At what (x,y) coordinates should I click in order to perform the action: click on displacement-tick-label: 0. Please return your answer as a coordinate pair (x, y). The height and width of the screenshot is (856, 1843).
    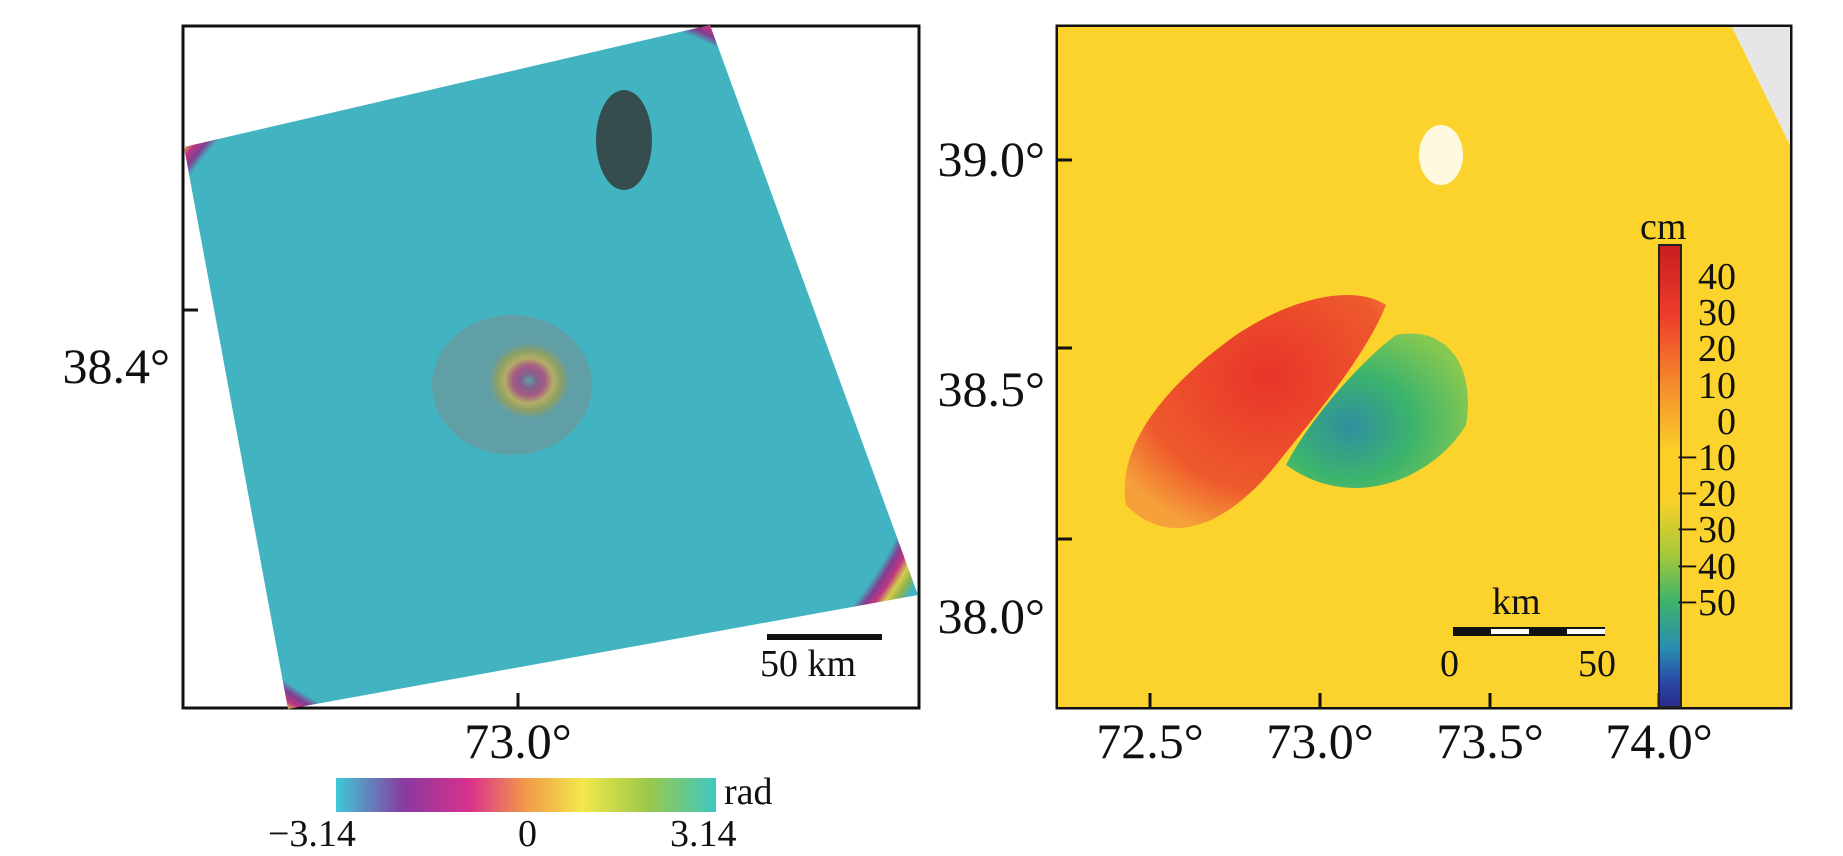
    Looking at the image, I should click on (1726, 421).